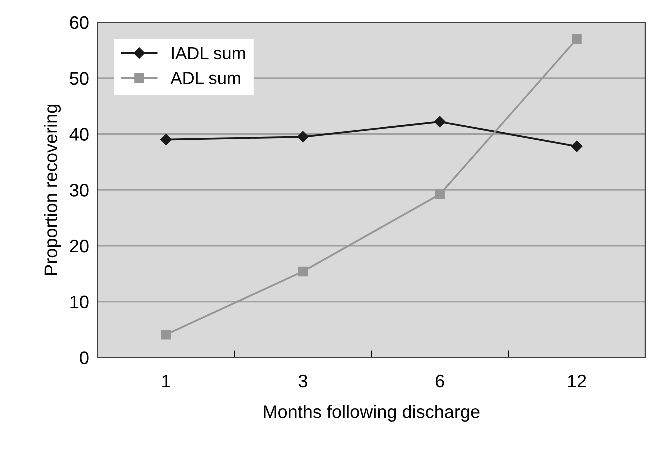 This screenshot has height=450, width=652. Describe the element at coordinates (79, 79) in the screenshot. I see `y-tick-label: 50` at that location.